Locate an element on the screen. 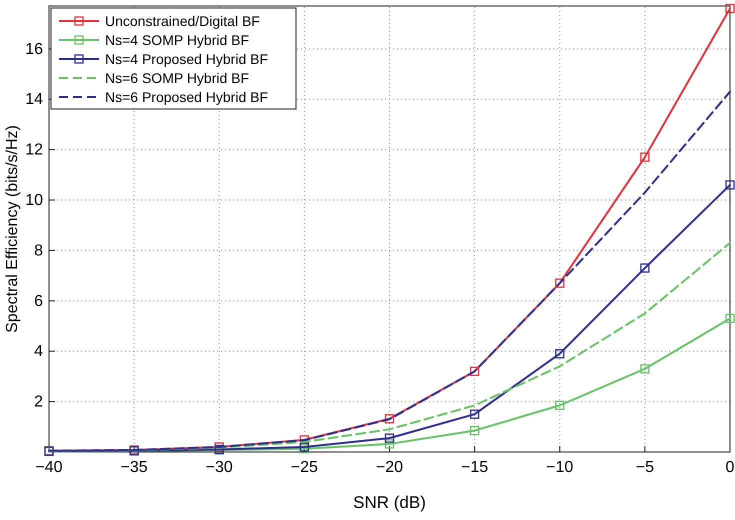 The image size is (735, 520). legend-label: Ns=4 SOMP Hybrid BF is located at coordinates (177, 40).